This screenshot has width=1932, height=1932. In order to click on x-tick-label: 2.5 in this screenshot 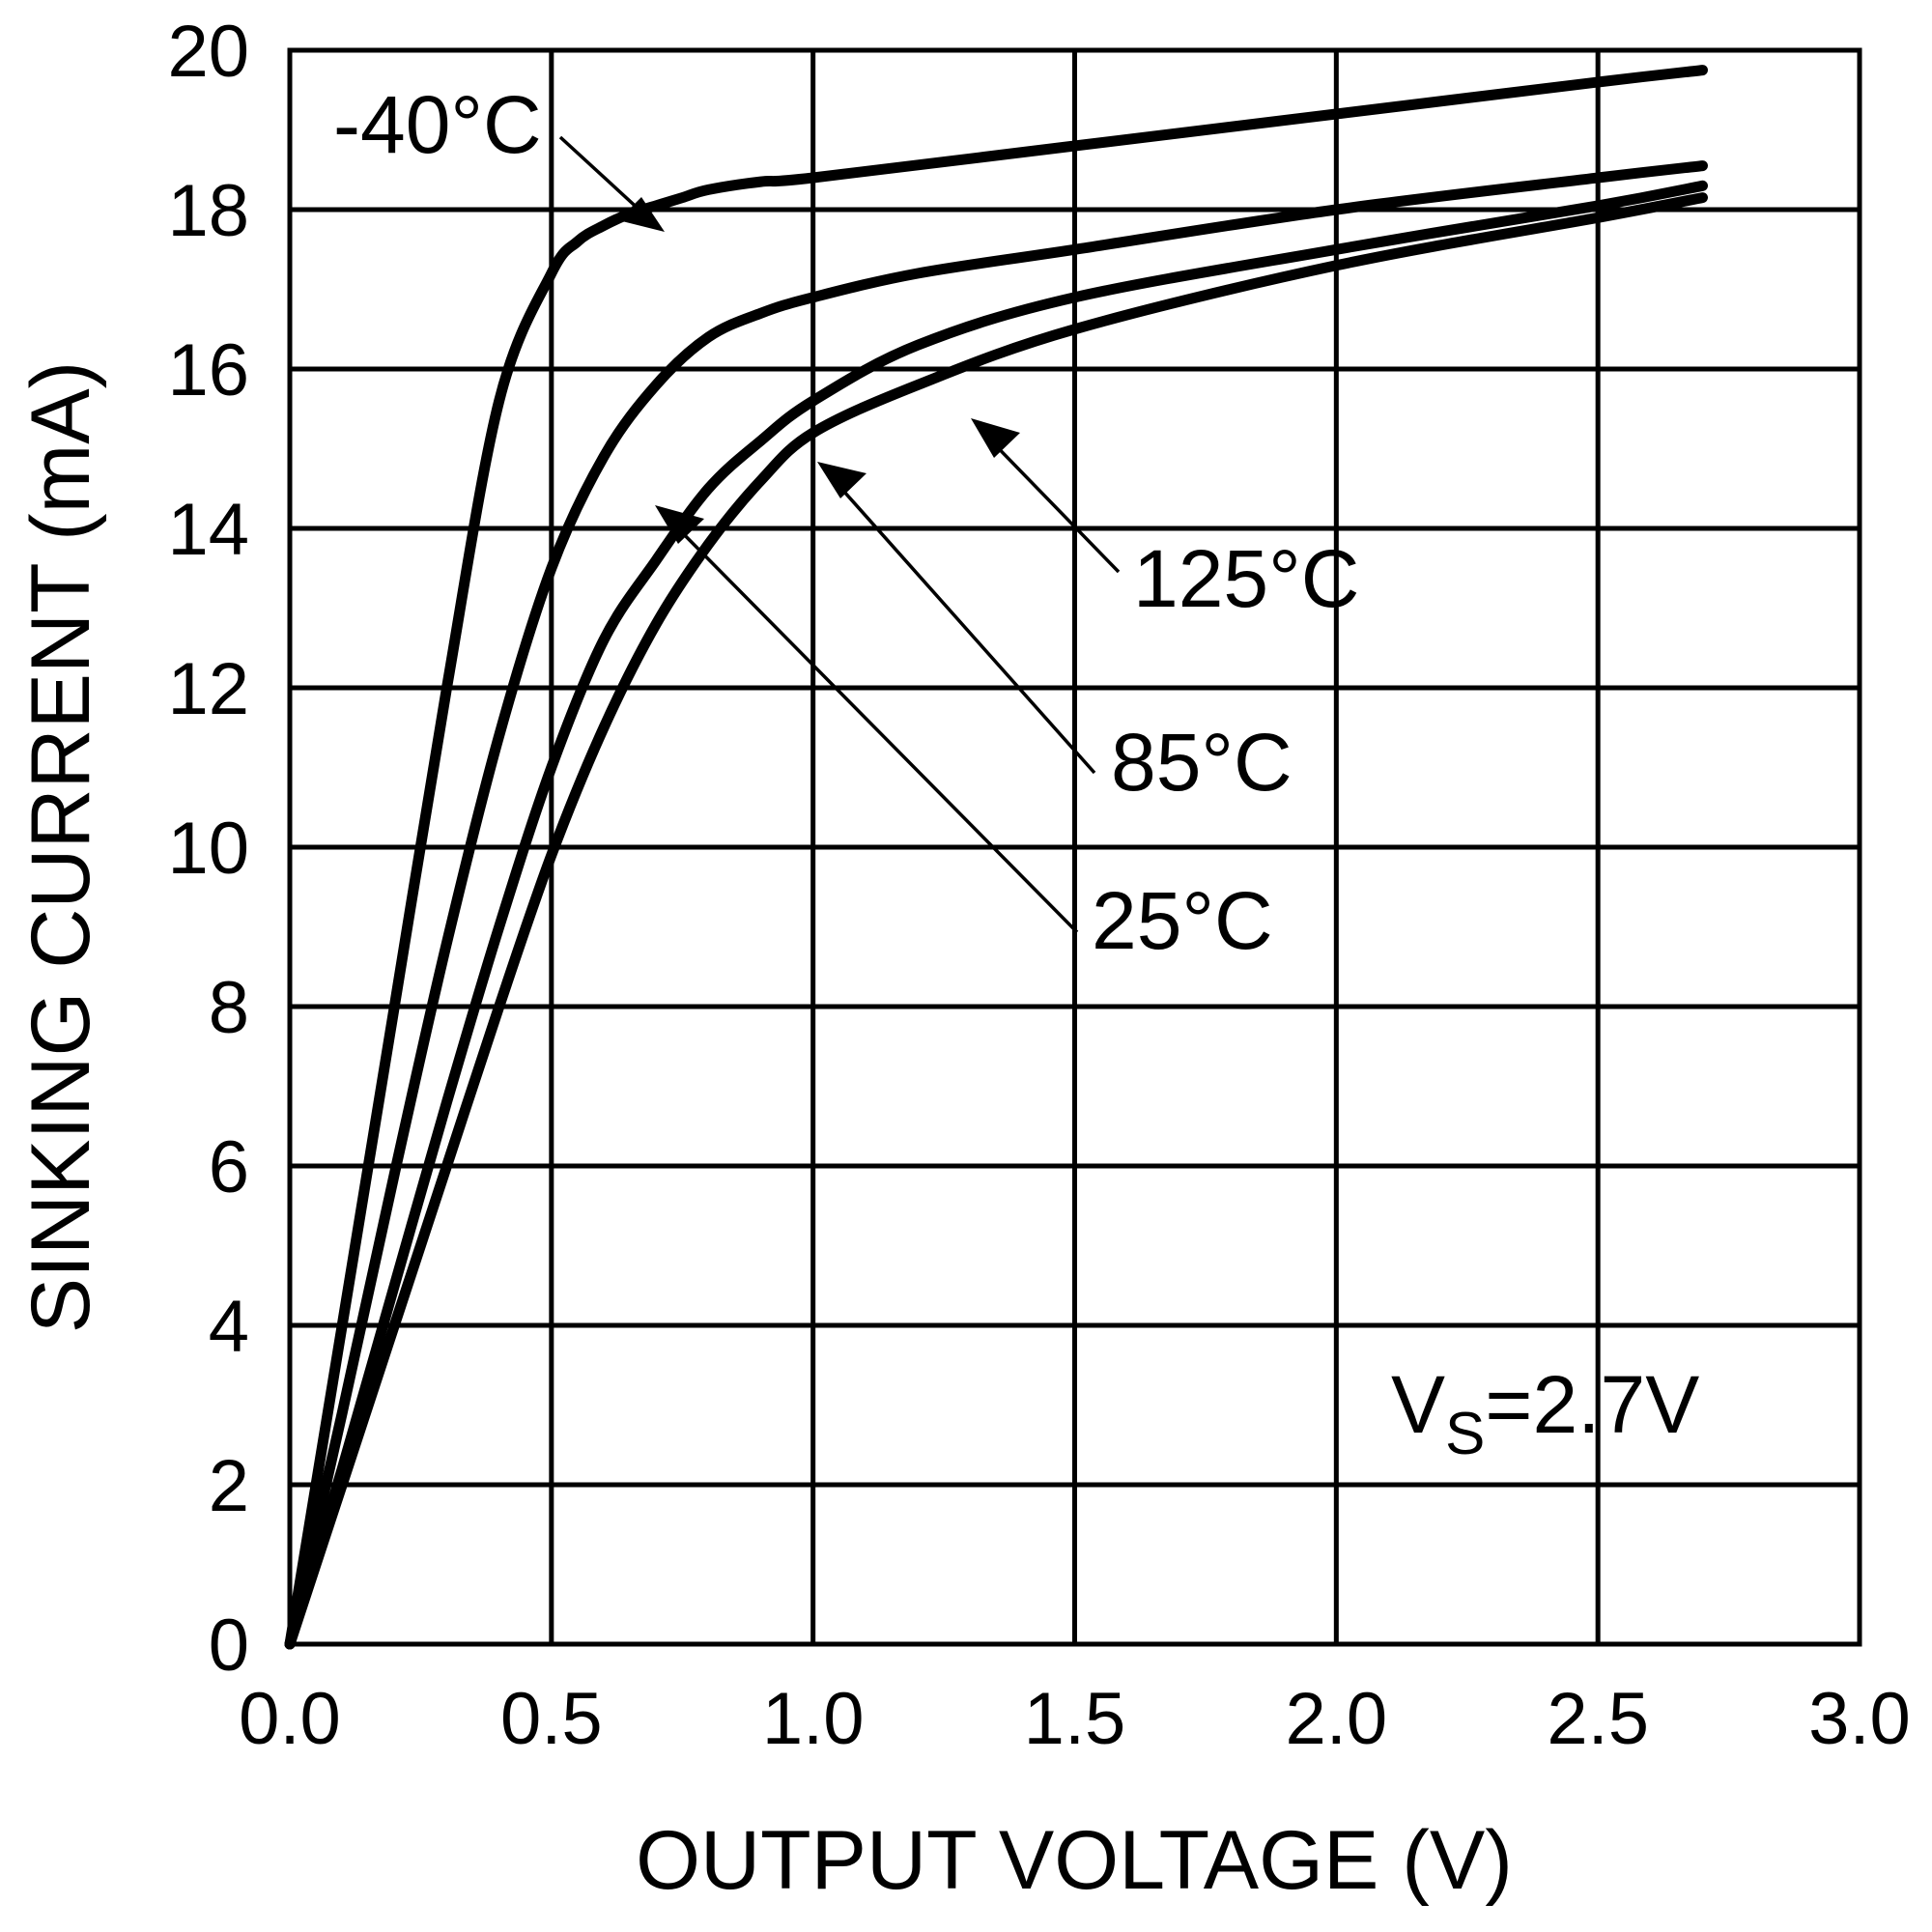, I will do `click(1598, 1719)`.